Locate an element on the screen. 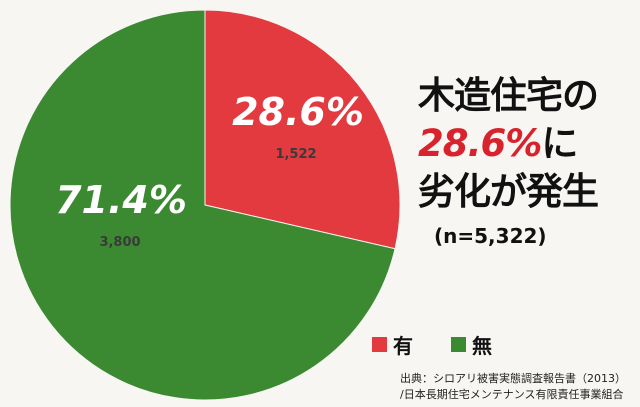  headline-line-2: 28.6%に is located at coordinates (508, 144).